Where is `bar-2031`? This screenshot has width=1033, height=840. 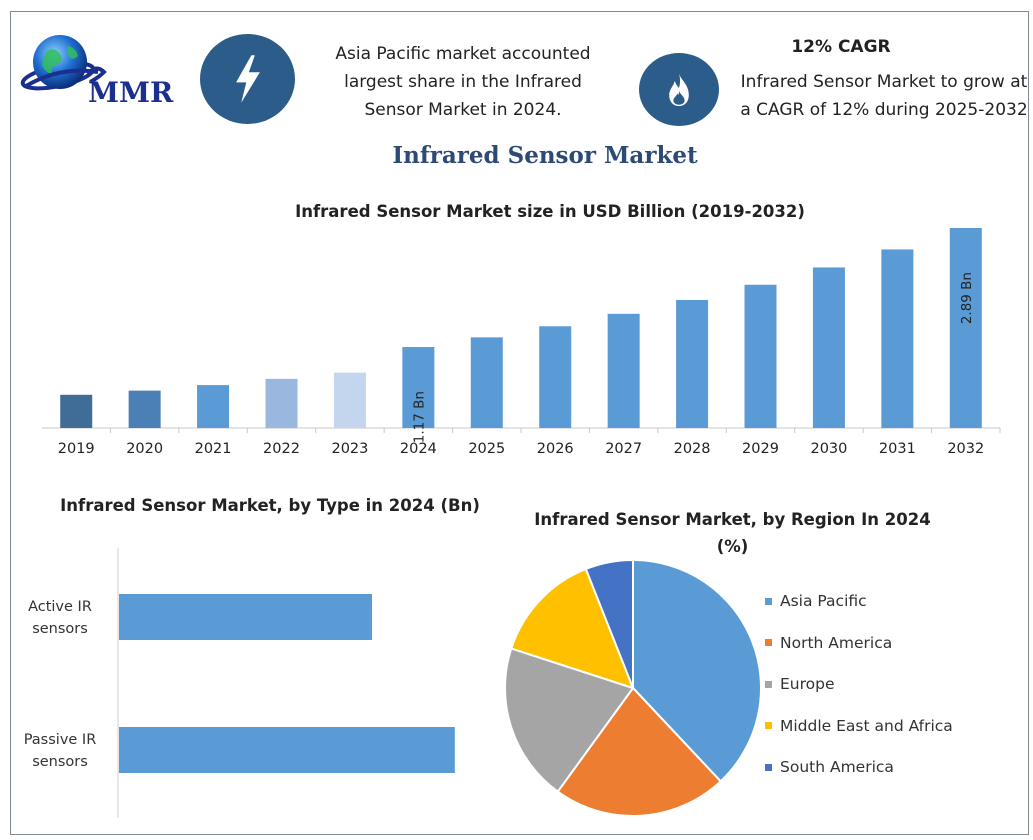 bar-2031 is located at coordinates (897, 338).